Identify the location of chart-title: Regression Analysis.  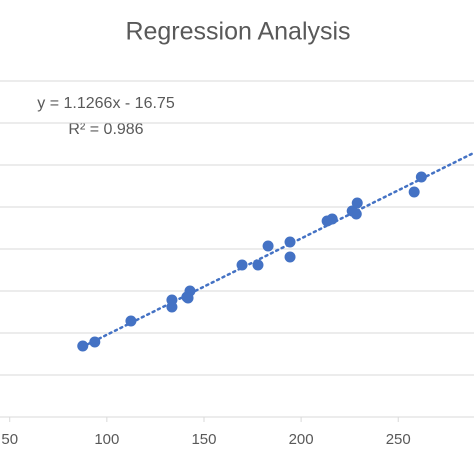
(237, 32).